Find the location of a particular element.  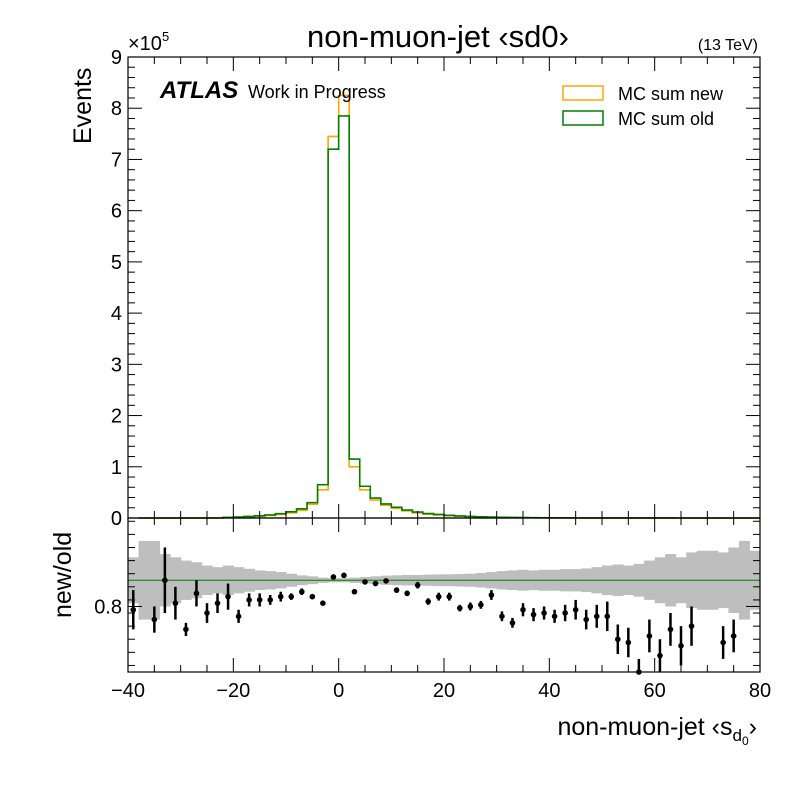

y-tick-label: 8 is located at coordinates (116, 109).